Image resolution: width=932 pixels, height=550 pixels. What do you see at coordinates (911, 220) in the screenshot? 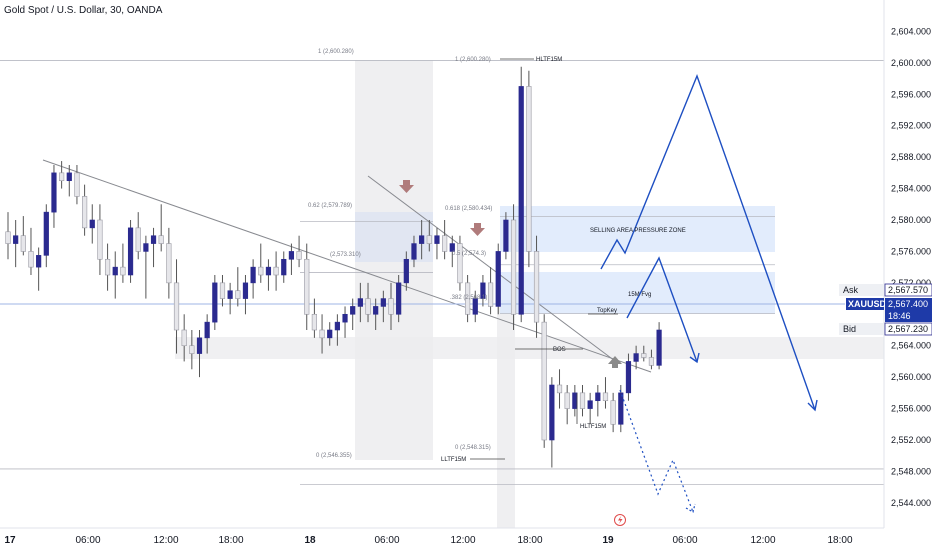
I see `price-tick-10: 2,580.000` at bounding box center [911, 220].